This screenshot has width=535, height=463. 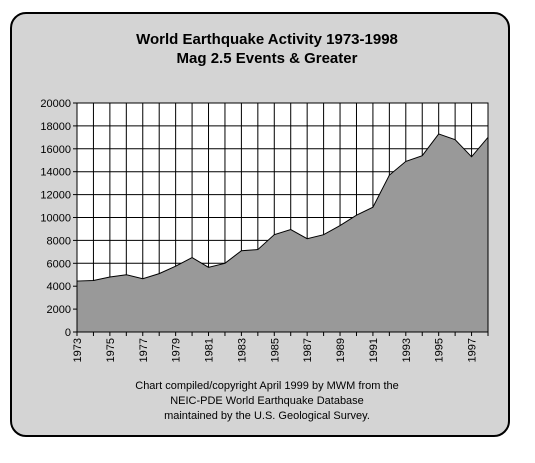 What do you see at coordinates (59, 264) in the screenshot?
I see `y-tick-label: 6000` at bounding box center [59, 264].